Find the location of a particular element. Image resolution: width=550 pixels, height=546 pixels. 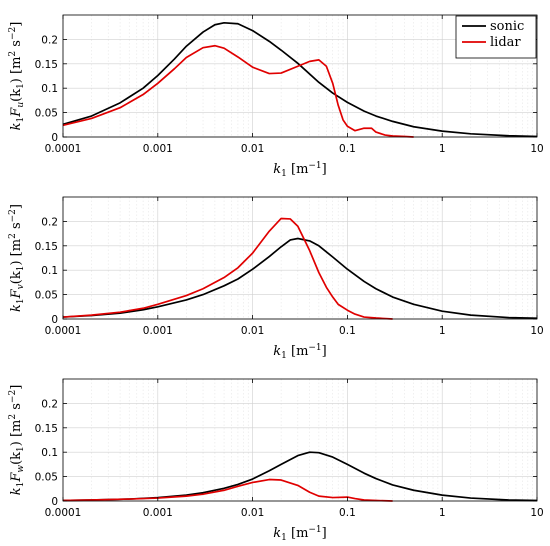

legend-label-lidar: lidar is located at coordinates (505, 42).